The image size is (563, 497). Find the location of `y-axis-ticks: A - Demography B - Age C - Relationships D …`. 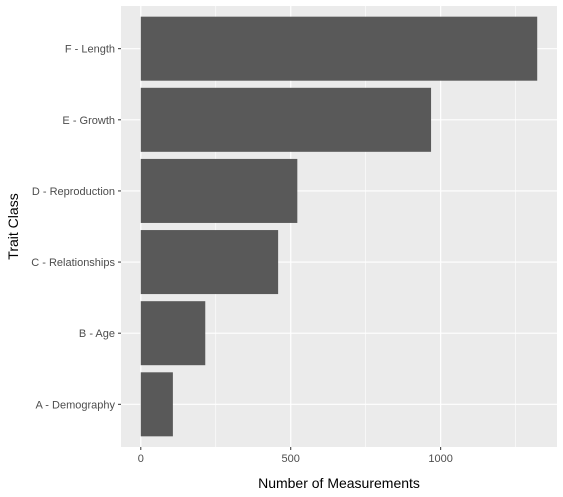

y-axis-ticks: A - Demography B - Age C - Relationships D … is located at coordinates (76, 227).